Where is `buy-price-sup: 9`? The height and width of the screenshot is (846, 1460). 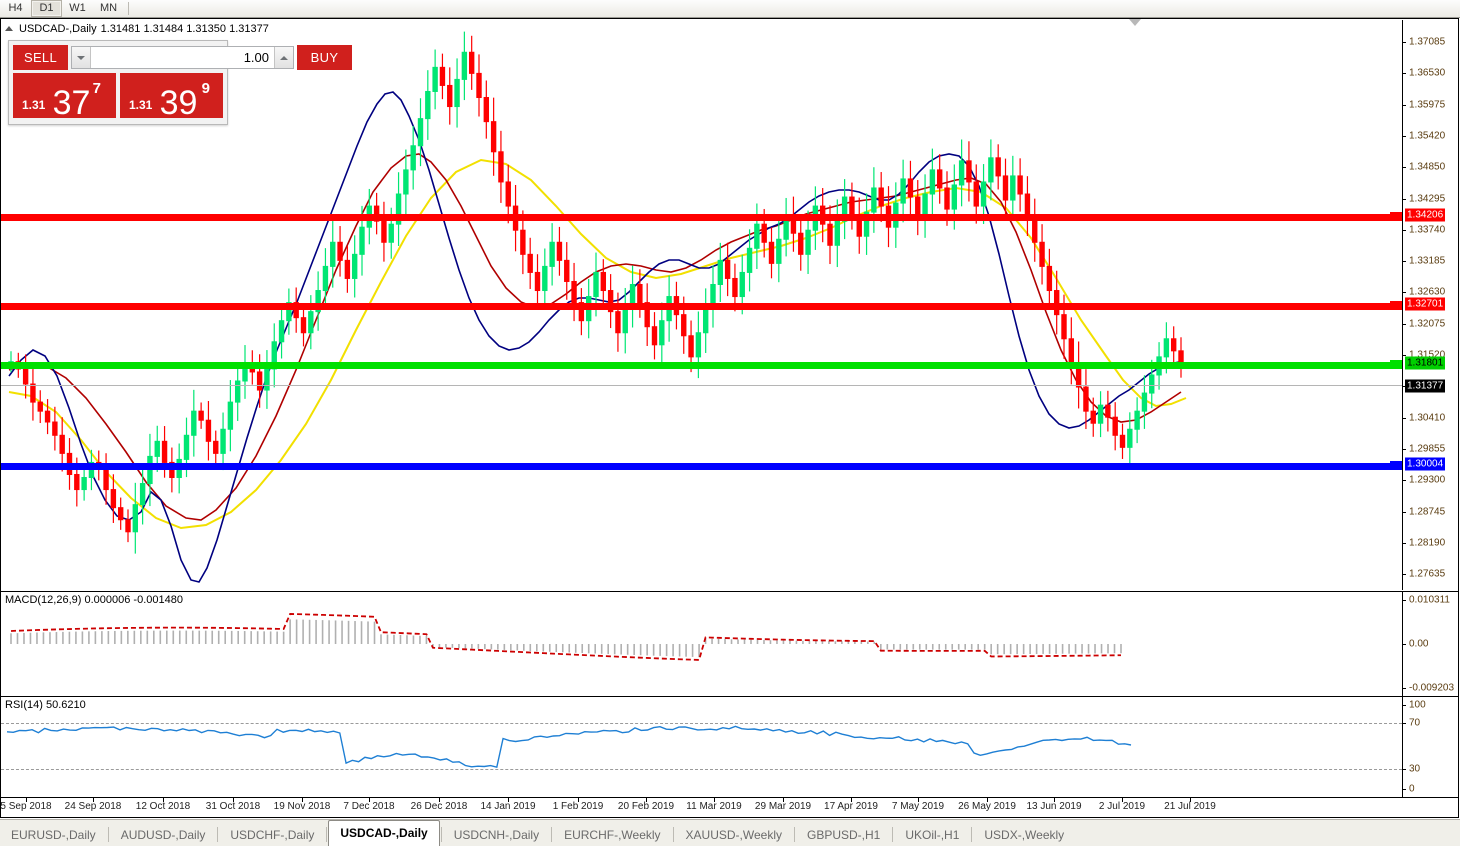 buy-price-sup: 9 is located at coordinates (205, 88).